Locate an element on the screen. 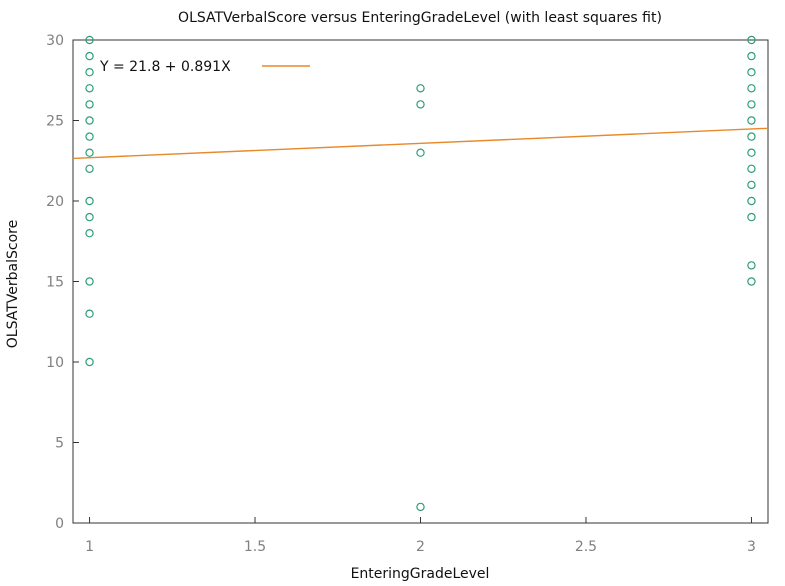  fit-line is located at coordinates (420, 143).